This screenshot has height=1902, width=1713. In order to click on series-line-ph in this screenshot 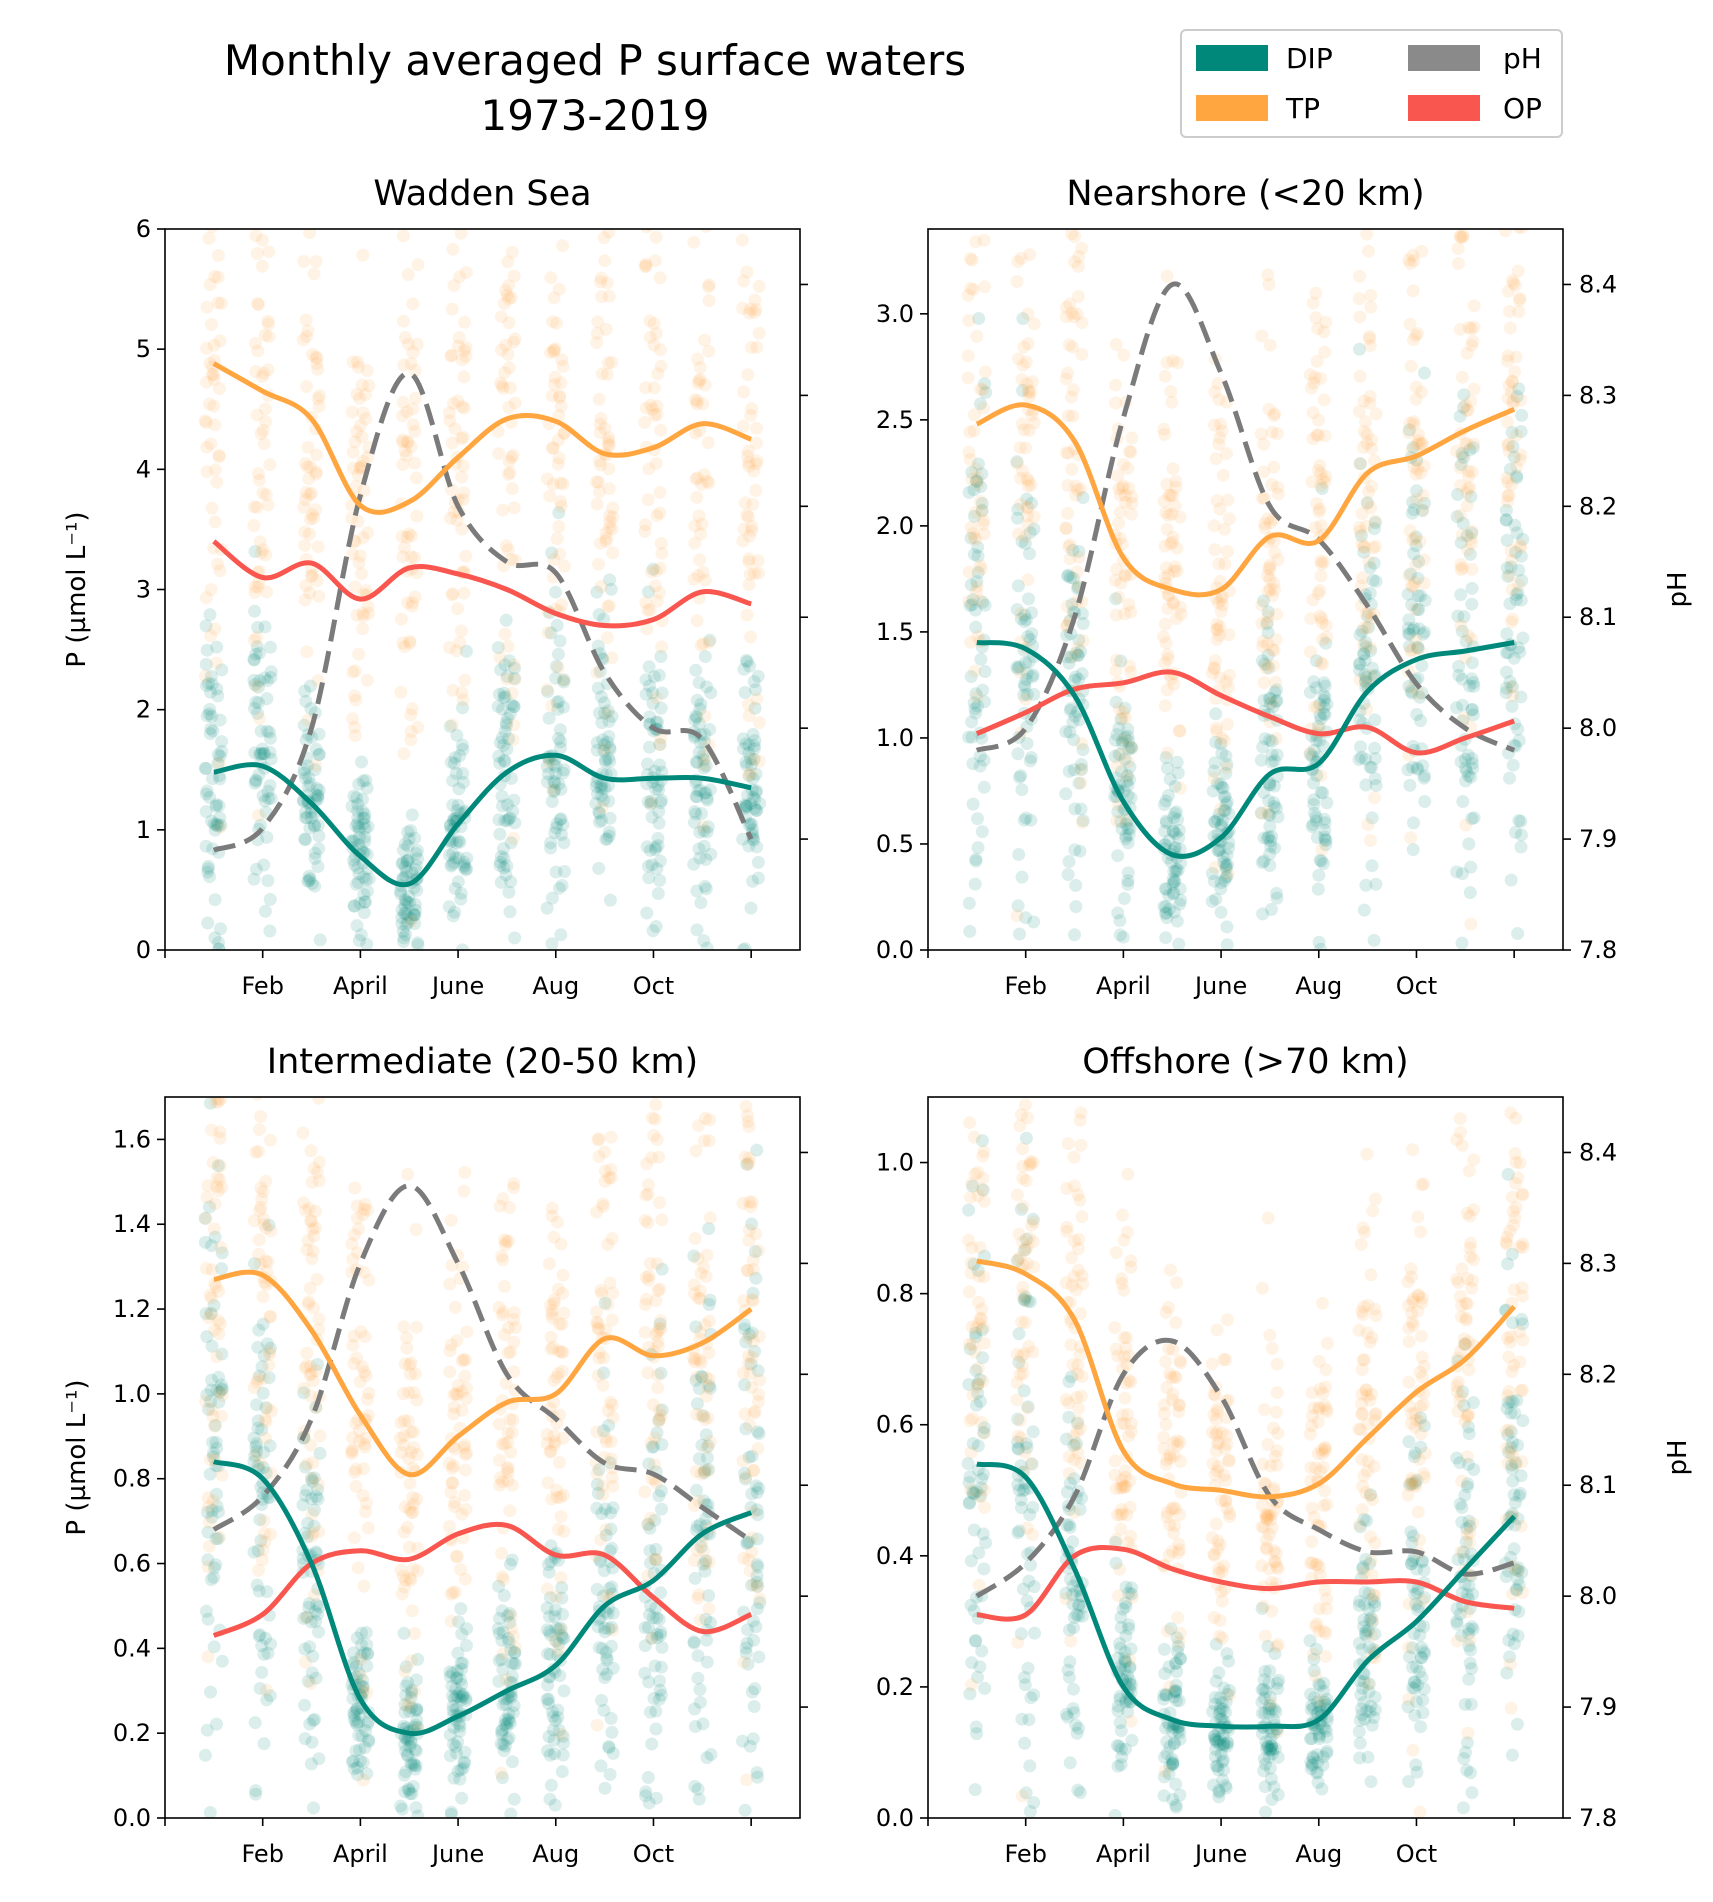, I will do `click(483, 611)`.